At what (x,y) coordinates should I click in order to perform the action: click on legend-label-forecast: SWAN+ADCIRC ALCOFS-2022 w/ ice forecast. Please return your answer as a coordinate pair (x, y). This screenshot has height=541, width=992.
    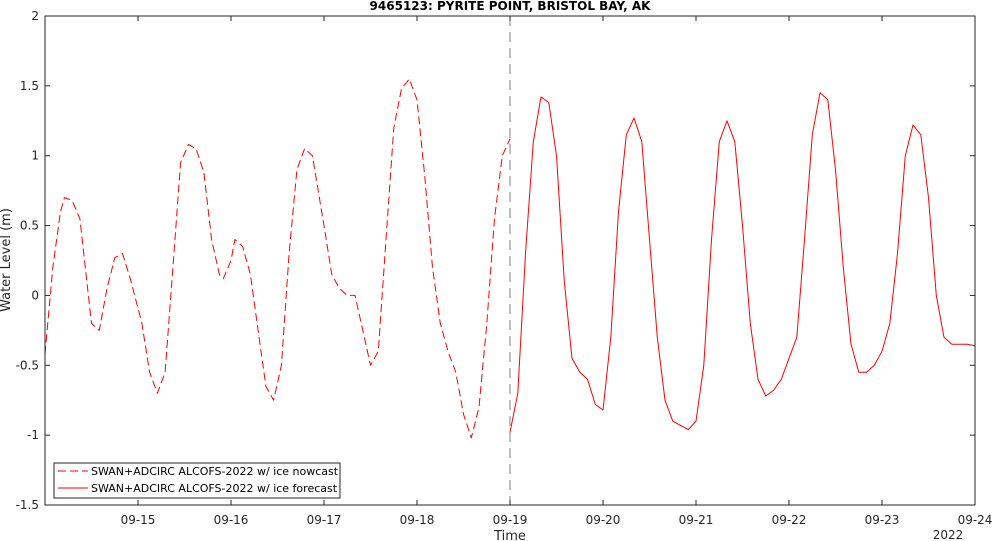
    Looking at the image, I should click on (214, 488).